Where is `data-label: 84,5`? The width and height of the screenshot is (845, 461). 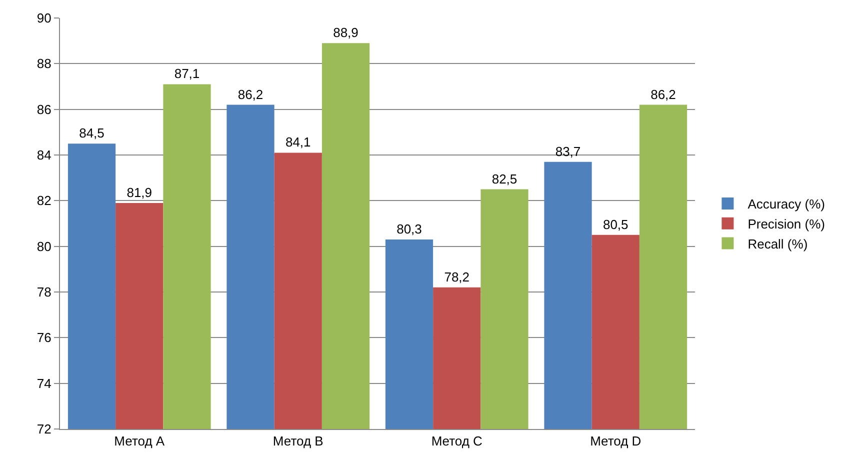
data-label: 84,5 is located at coordinates (91, 133).